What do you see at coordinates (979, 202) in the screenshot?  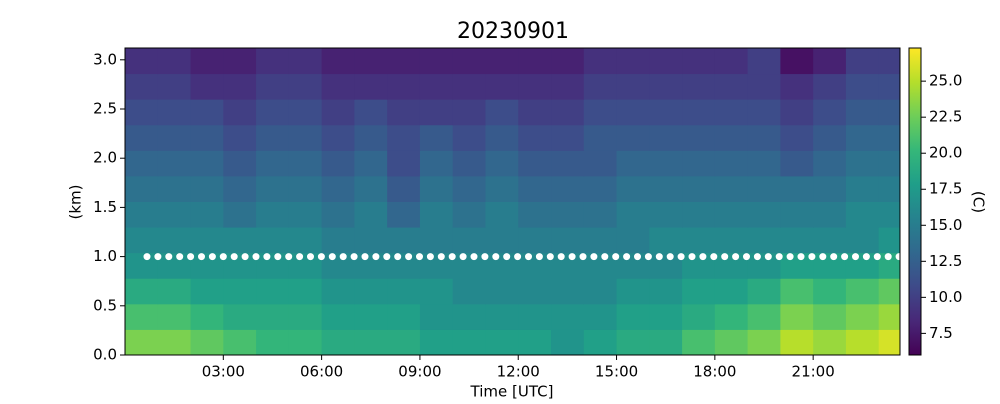 I see `colorbar-label: (C)` at bounding box center [979, 202].